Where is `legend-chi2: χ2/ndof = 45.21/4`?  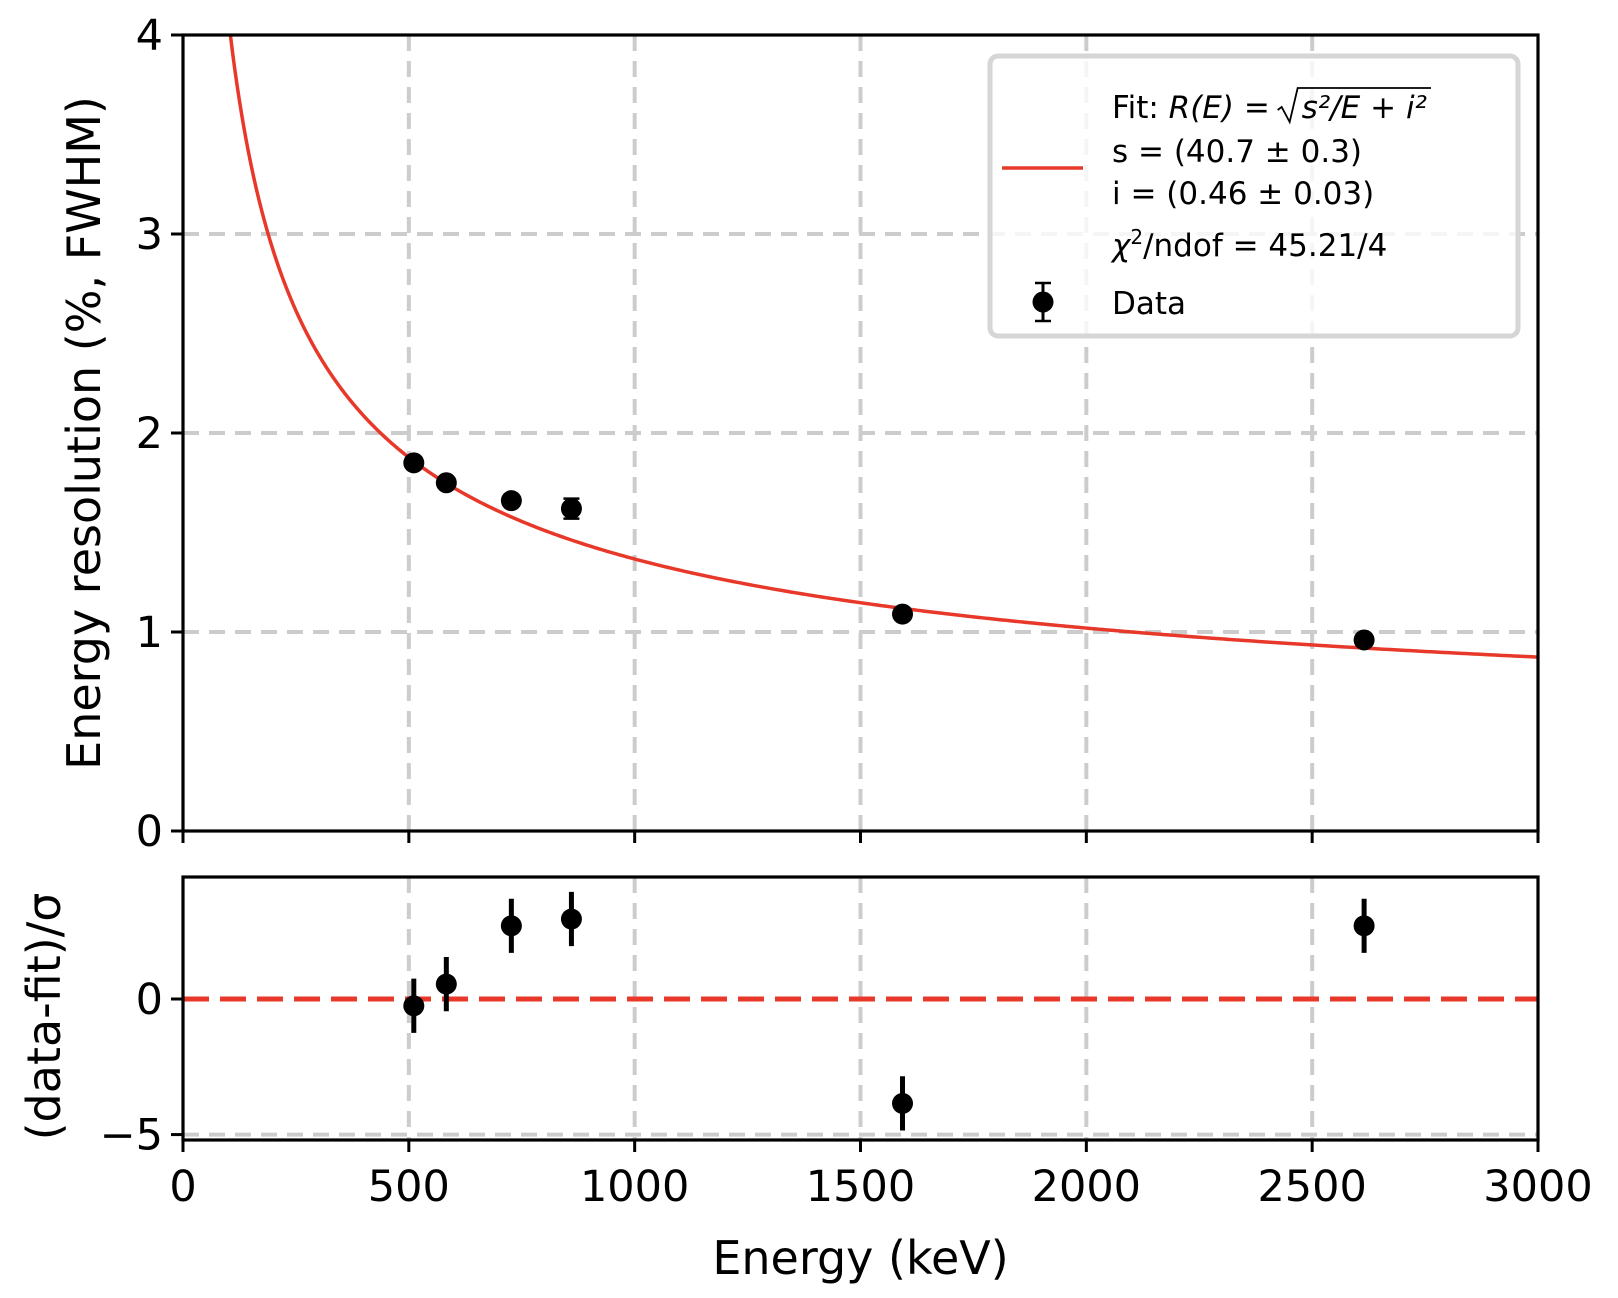
legend-chi2: χ2/ndof = 45.21/4 is located at coordinates (1248, 244).